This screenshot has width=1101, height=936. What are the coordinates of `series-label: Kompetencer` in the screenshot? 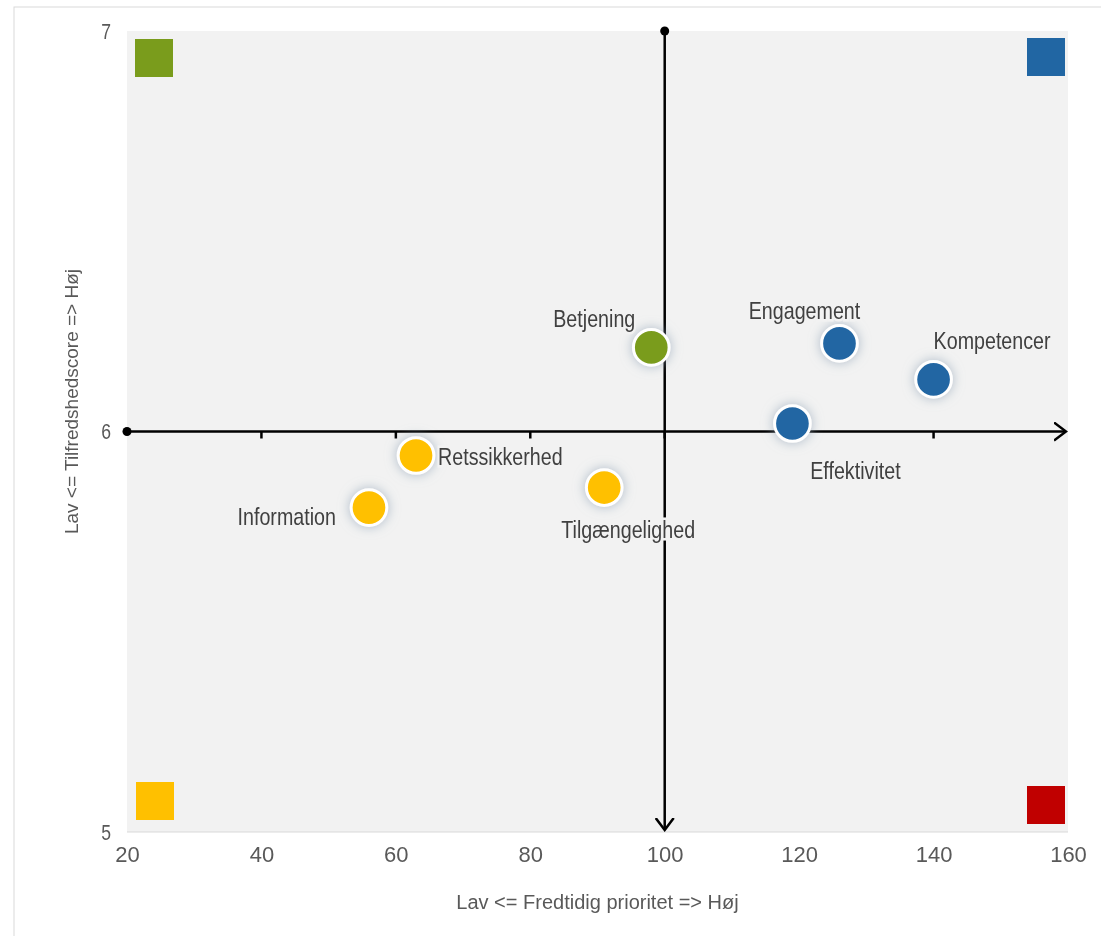 It's located at (992, 341).